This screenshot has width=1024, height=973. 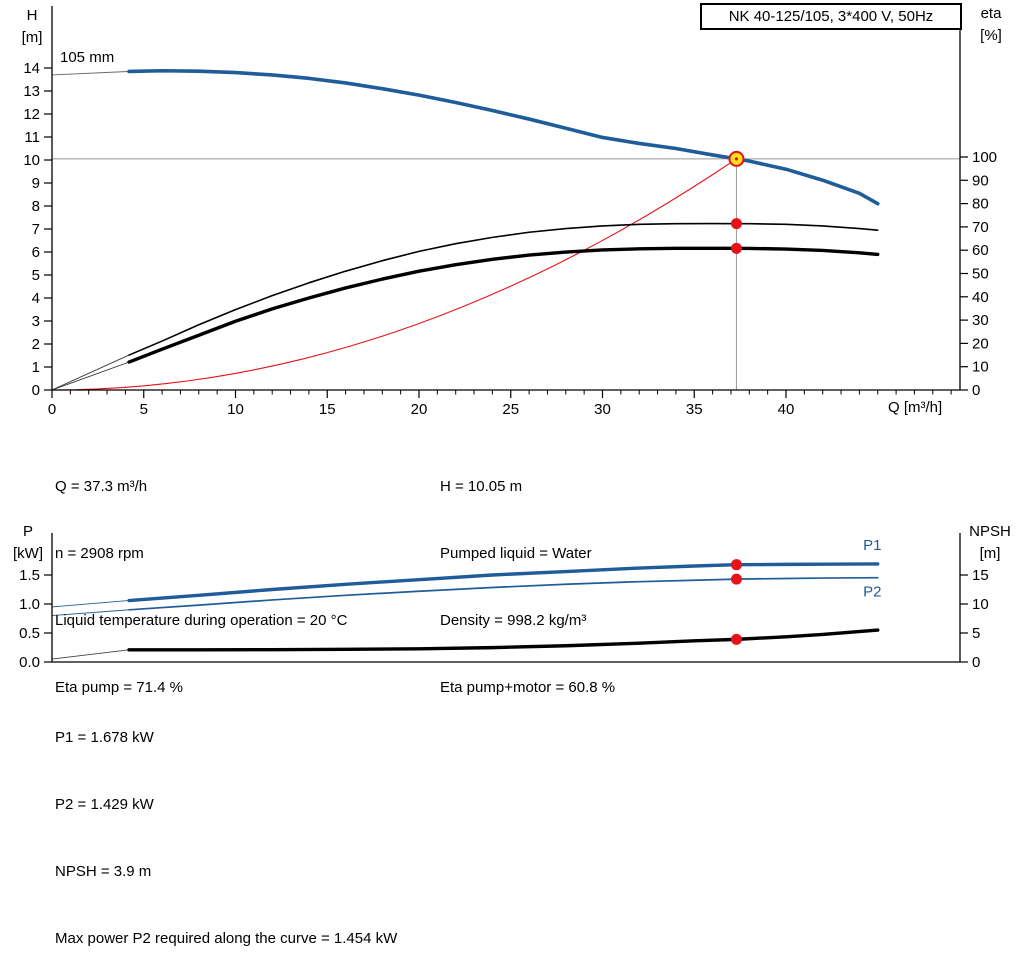 What do you see at coordinates (980, 250) in the screenshot?
I see `svg-text: 60` at bounding box center [980, 250].